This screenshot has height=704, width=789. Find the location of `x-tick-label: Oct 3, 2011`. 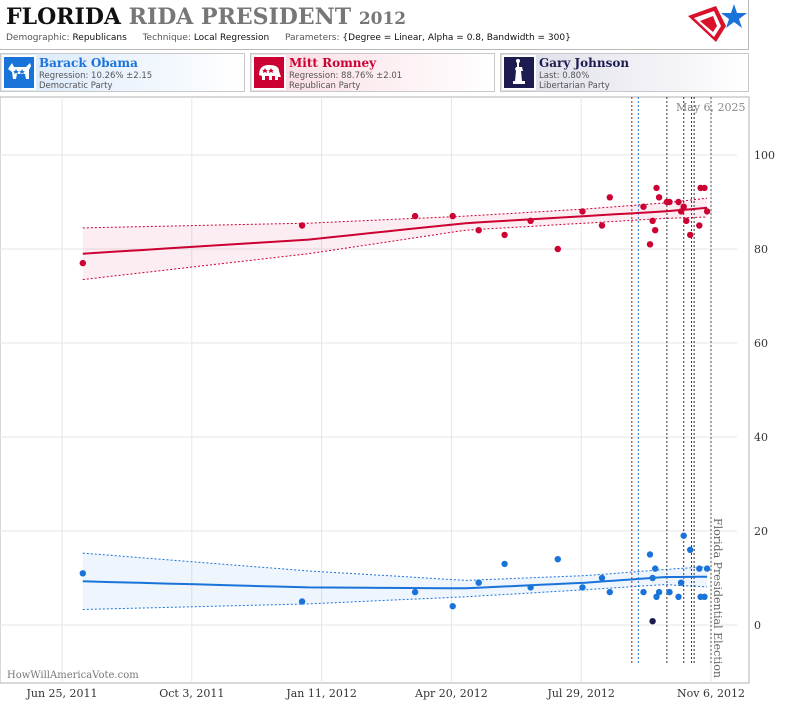

x-tick-label: Oct 3, 2011 is located at coordinates (191, 693).